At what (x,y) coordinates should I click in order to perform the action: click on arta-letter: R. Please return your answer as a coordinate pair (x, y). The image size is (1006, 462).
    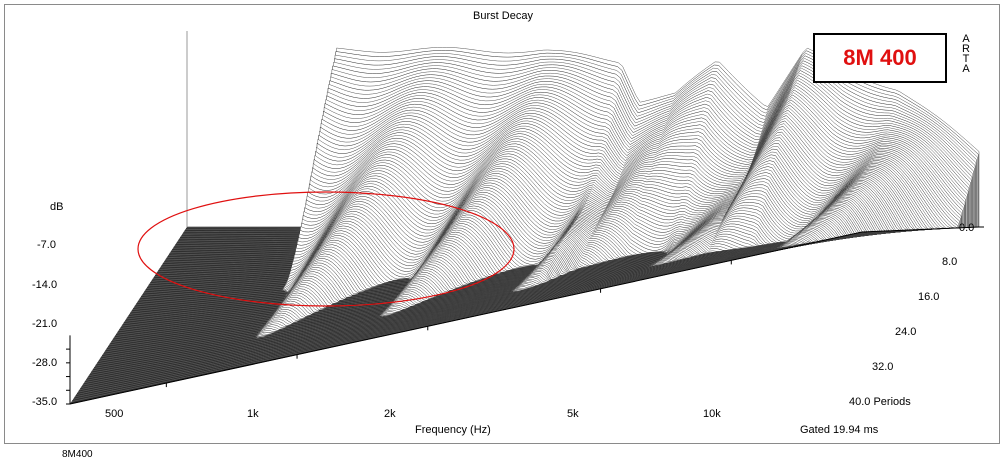
    Looking at the image, I should click on (966, 49).